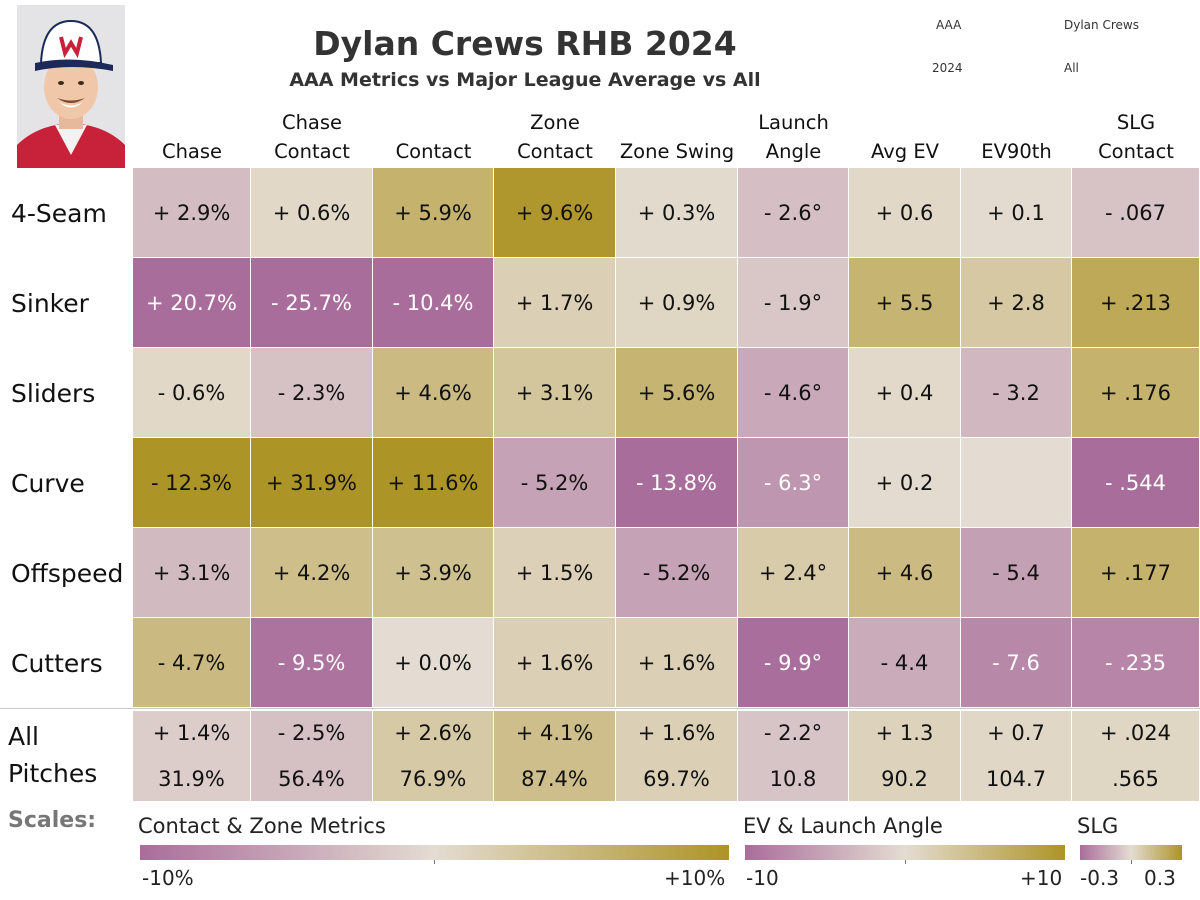 The width and height of the screenshot is (1200, 900). Describe the element at coordinates (1016, 733) in the screenshot. I see `all-pitches-diff: + 0.7` at that location.